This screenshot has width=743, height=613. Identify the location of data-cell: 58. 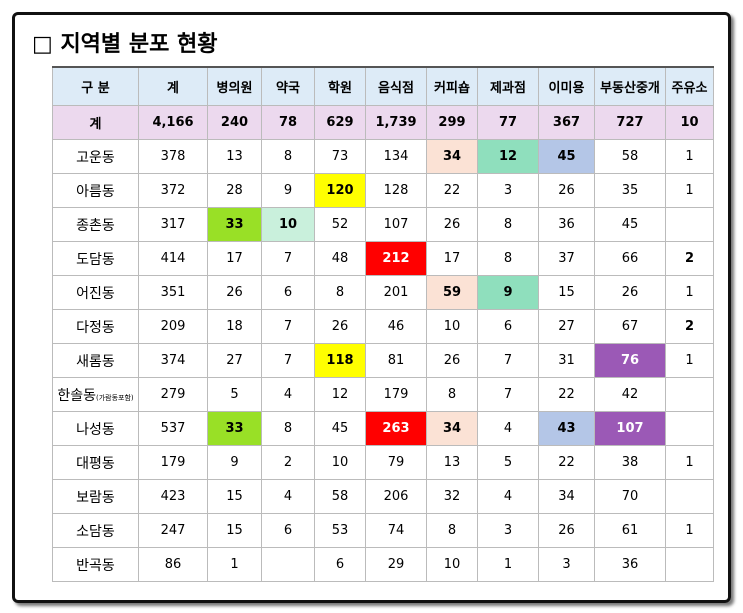
(340, 496).